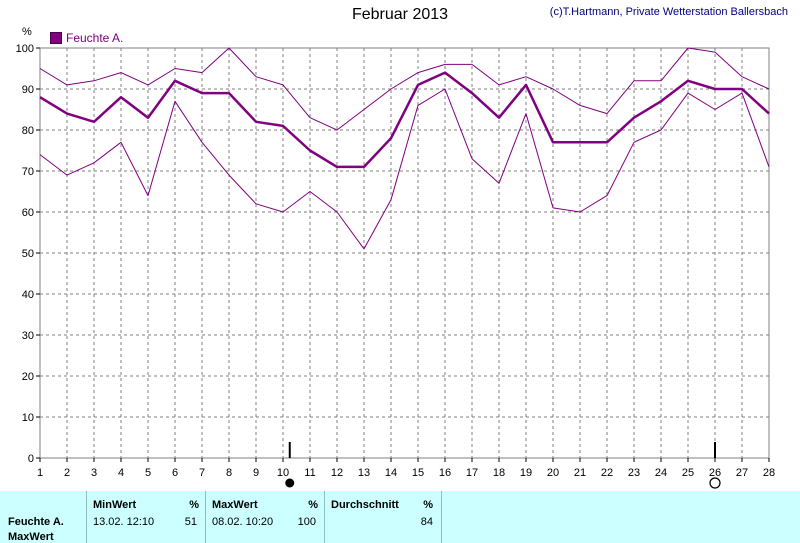  What do you see at coordinates (25, 49) in the screenshot?
I see `y-tick-label: 100` at bounding box center [25, 49].